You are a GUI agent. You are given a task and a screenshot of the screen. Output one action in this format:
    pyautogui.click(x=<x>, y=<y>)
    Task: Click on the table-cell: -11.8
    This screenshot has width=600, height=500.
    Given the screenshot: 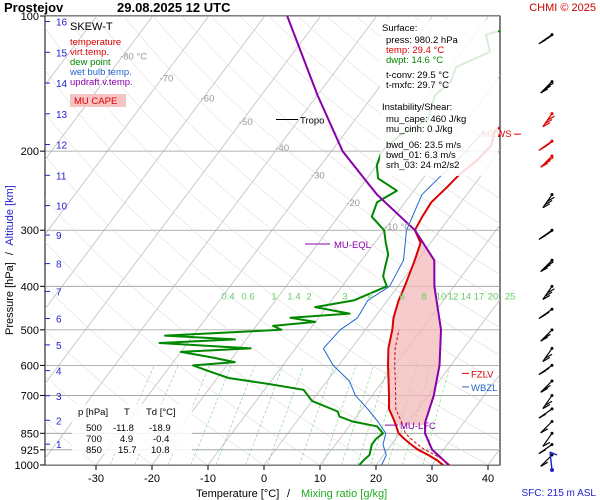 What is the action you would take?
    pyautogui.click(x=123, y=428)
    